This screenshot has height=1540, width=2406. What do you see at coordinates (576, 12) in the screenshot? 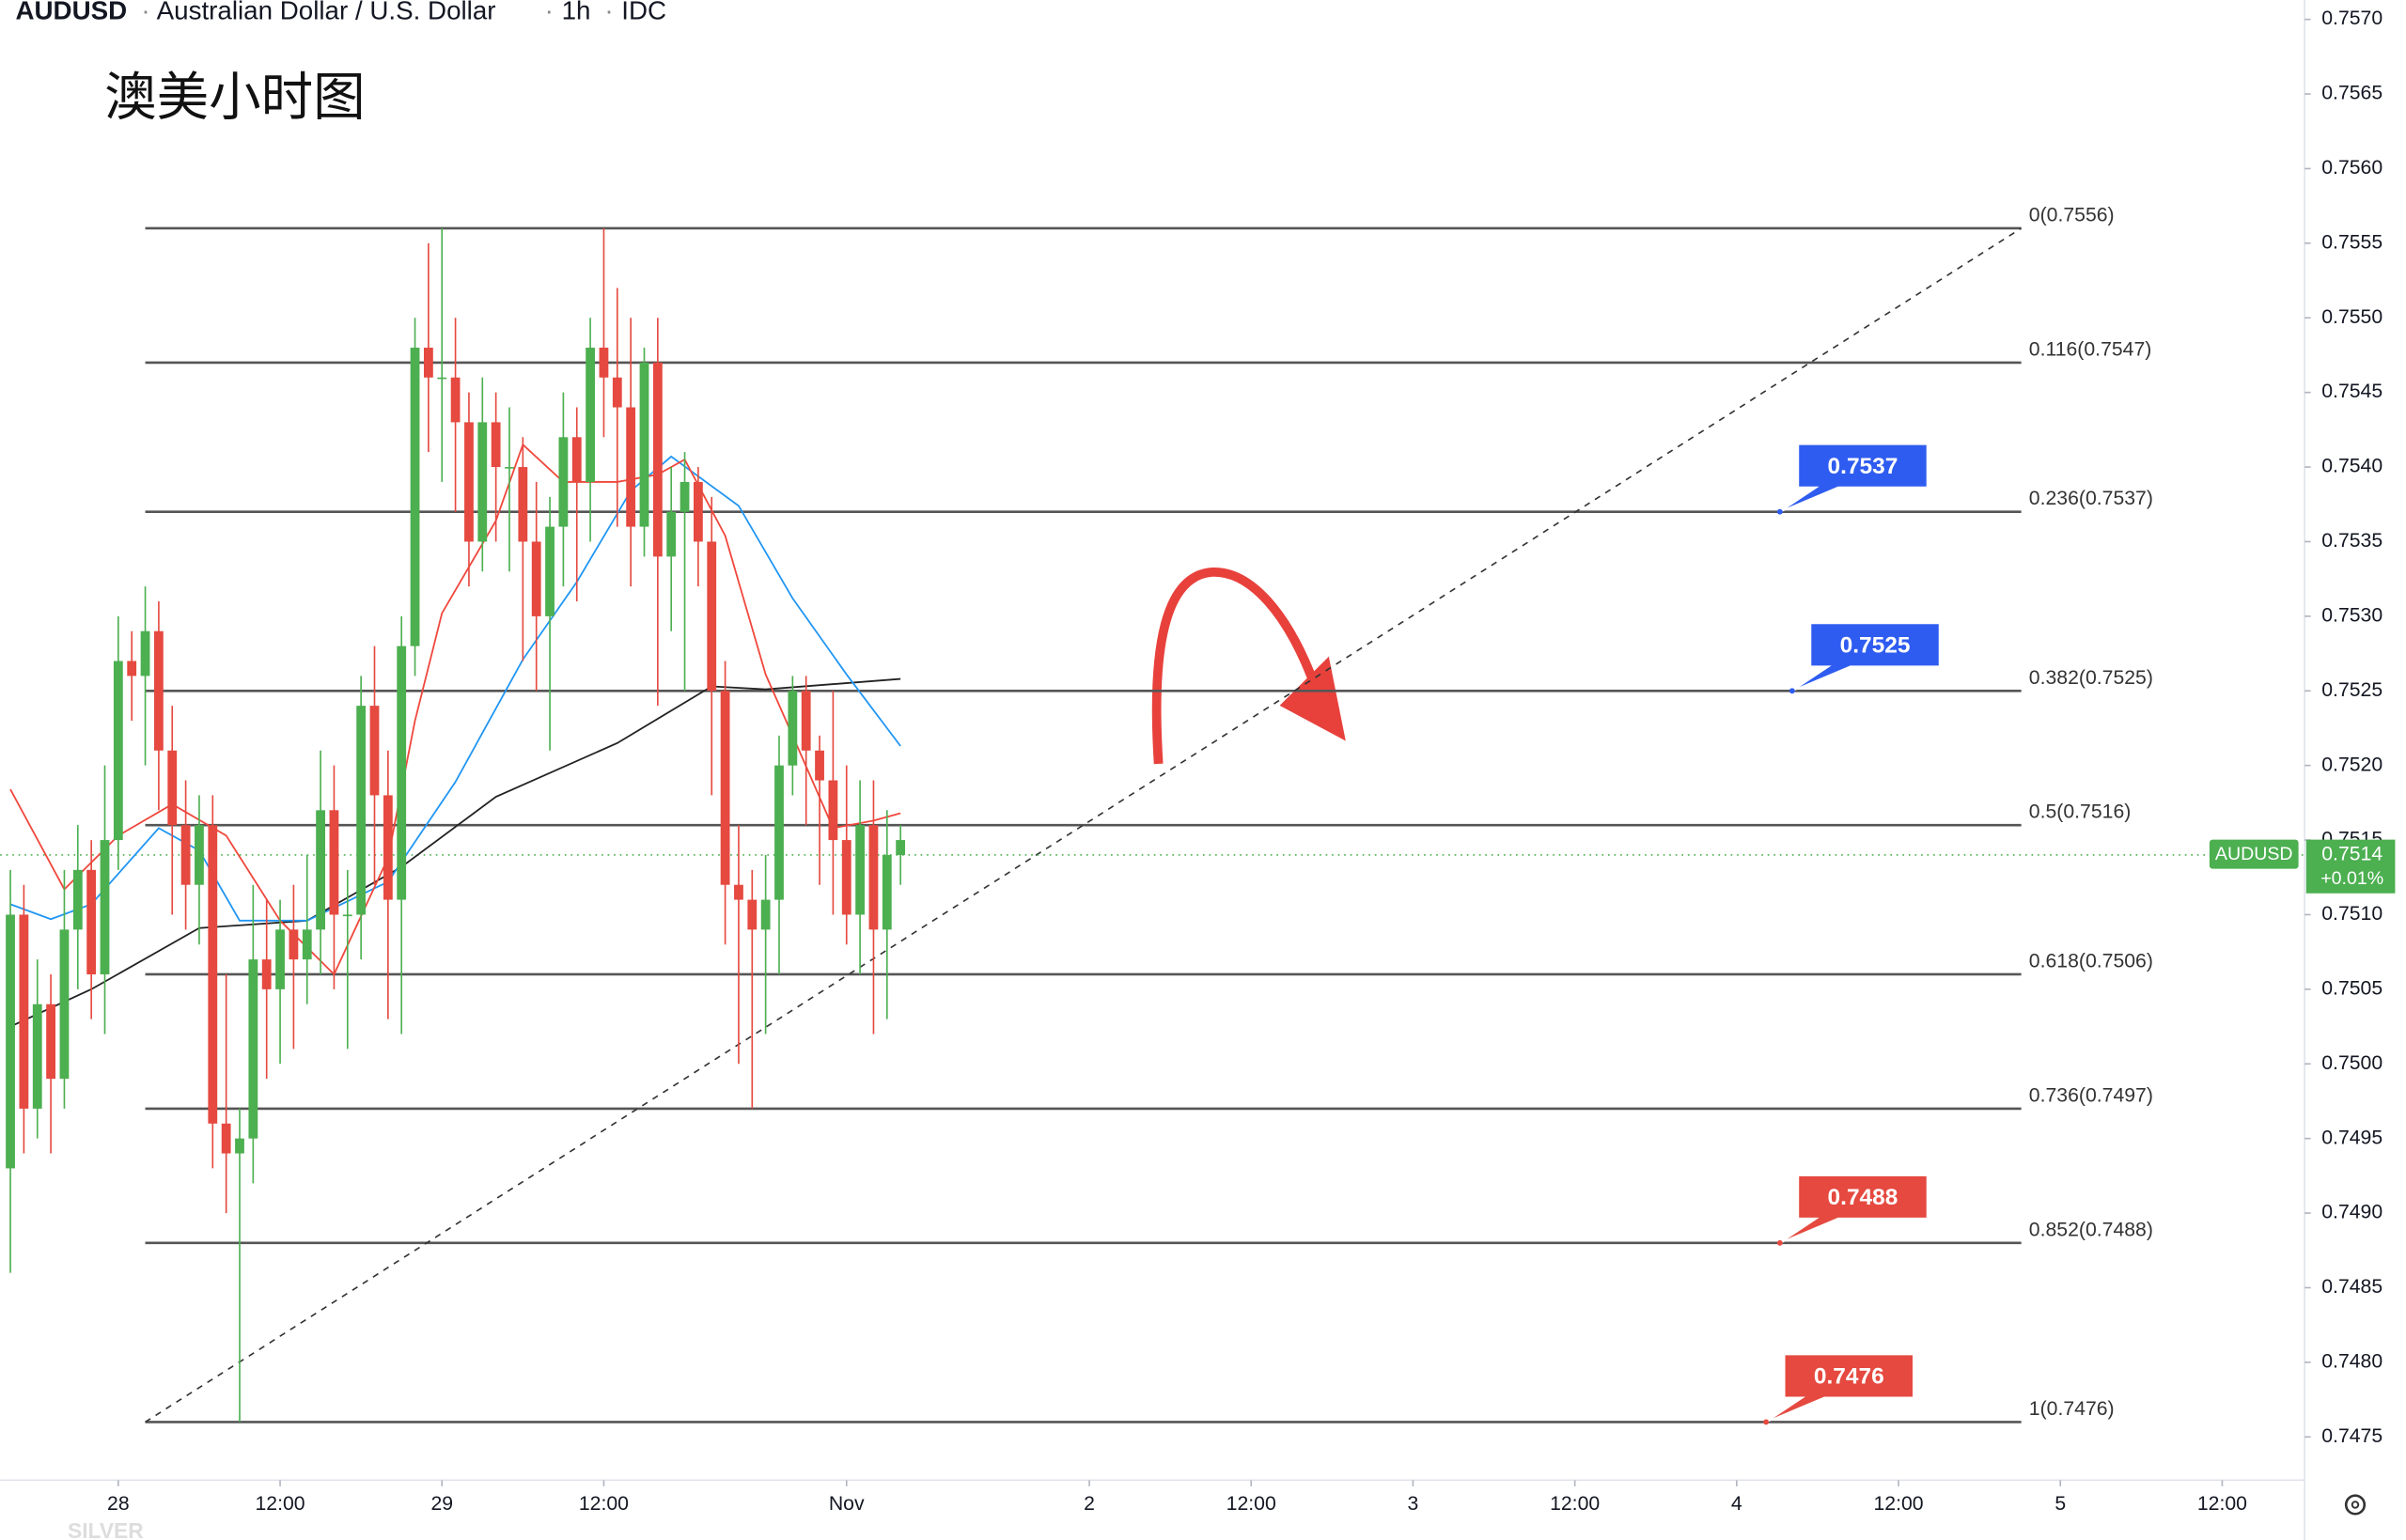
I see `interval: 1h` at bounding box center [576, 12].